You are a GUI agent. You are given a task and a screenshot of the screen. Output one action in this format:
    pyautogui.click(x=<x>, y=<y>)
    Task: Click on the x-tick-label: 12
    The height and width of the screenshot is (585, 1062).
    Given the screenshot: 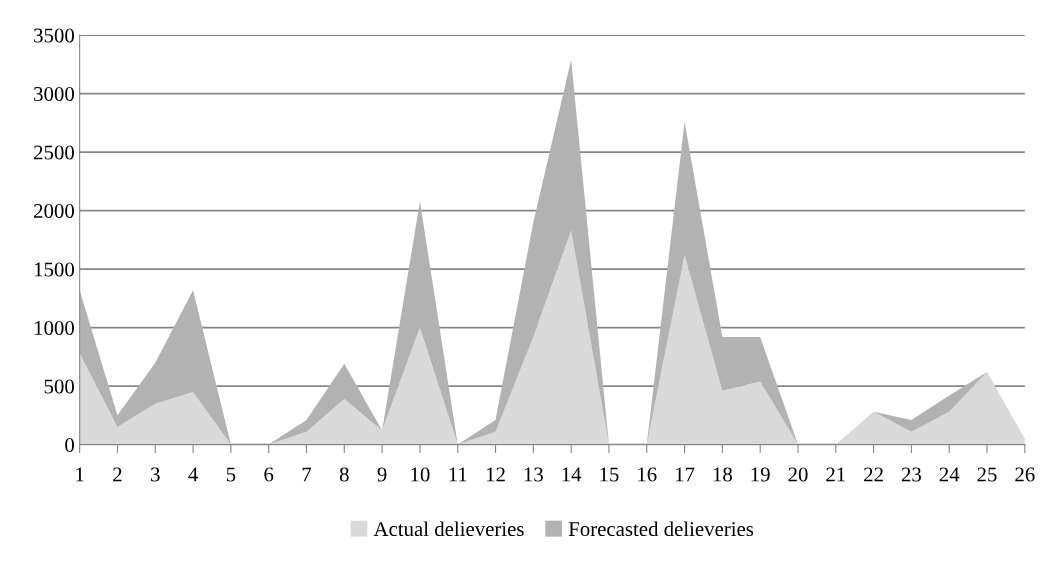 What is the action you would take?
    pyautogui.click(x=495, y=474)
    